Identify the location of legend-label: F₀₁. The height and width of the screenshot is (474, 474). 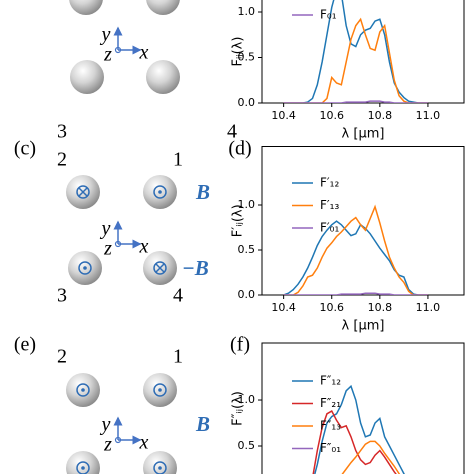
(328, 15).